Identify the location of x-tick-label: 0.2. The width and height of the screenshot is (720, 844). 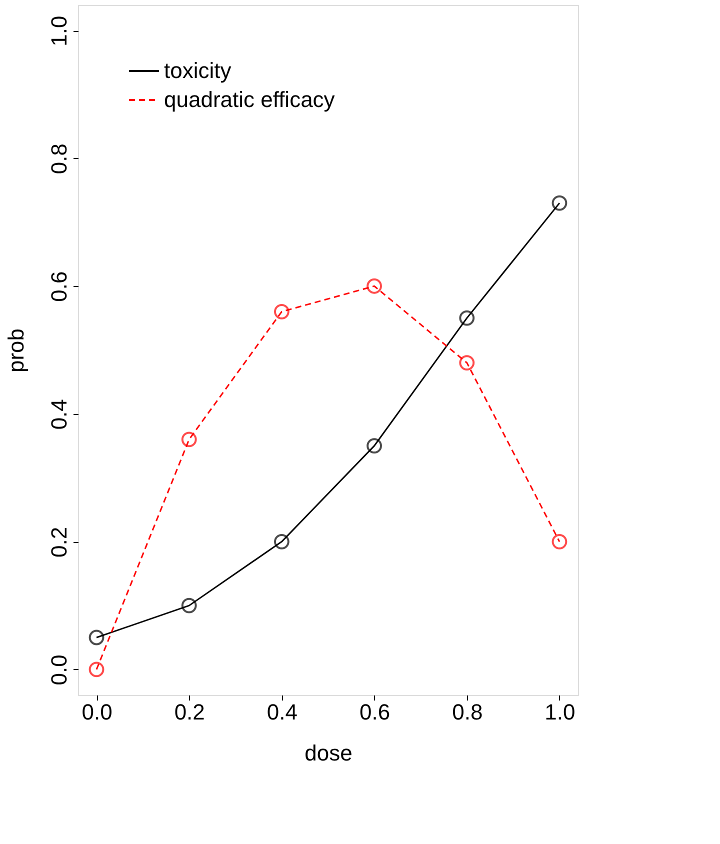
(189, 712).